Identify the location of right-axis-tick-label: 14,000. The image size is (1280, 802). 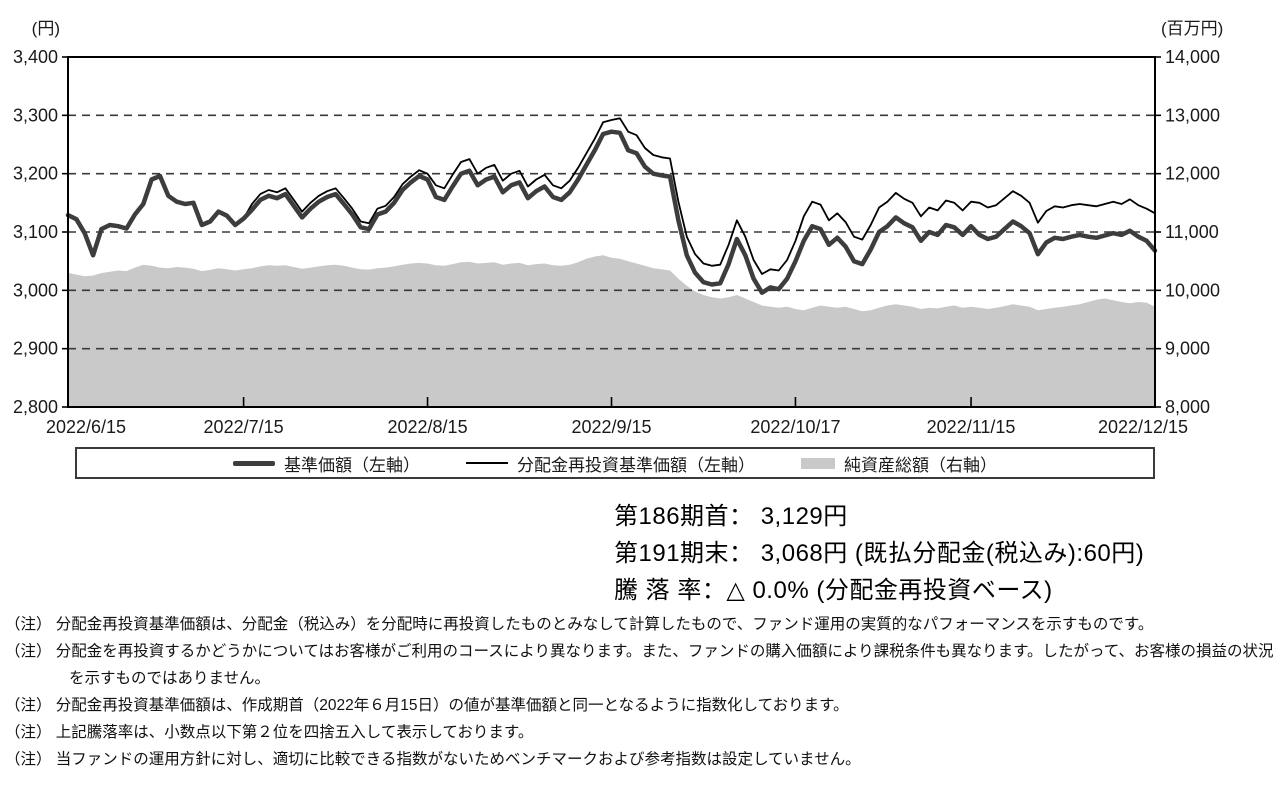
(1192, 57).